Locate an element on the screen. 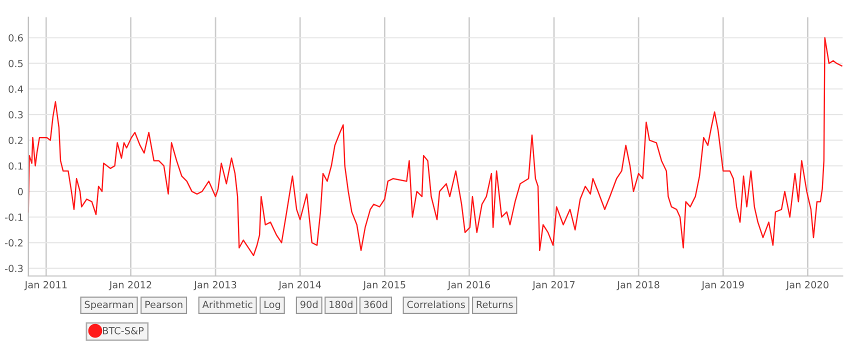 This screenshot has height=345, width=859. x-tick-label: Jan 2015 is located at coordinates (384, 285).